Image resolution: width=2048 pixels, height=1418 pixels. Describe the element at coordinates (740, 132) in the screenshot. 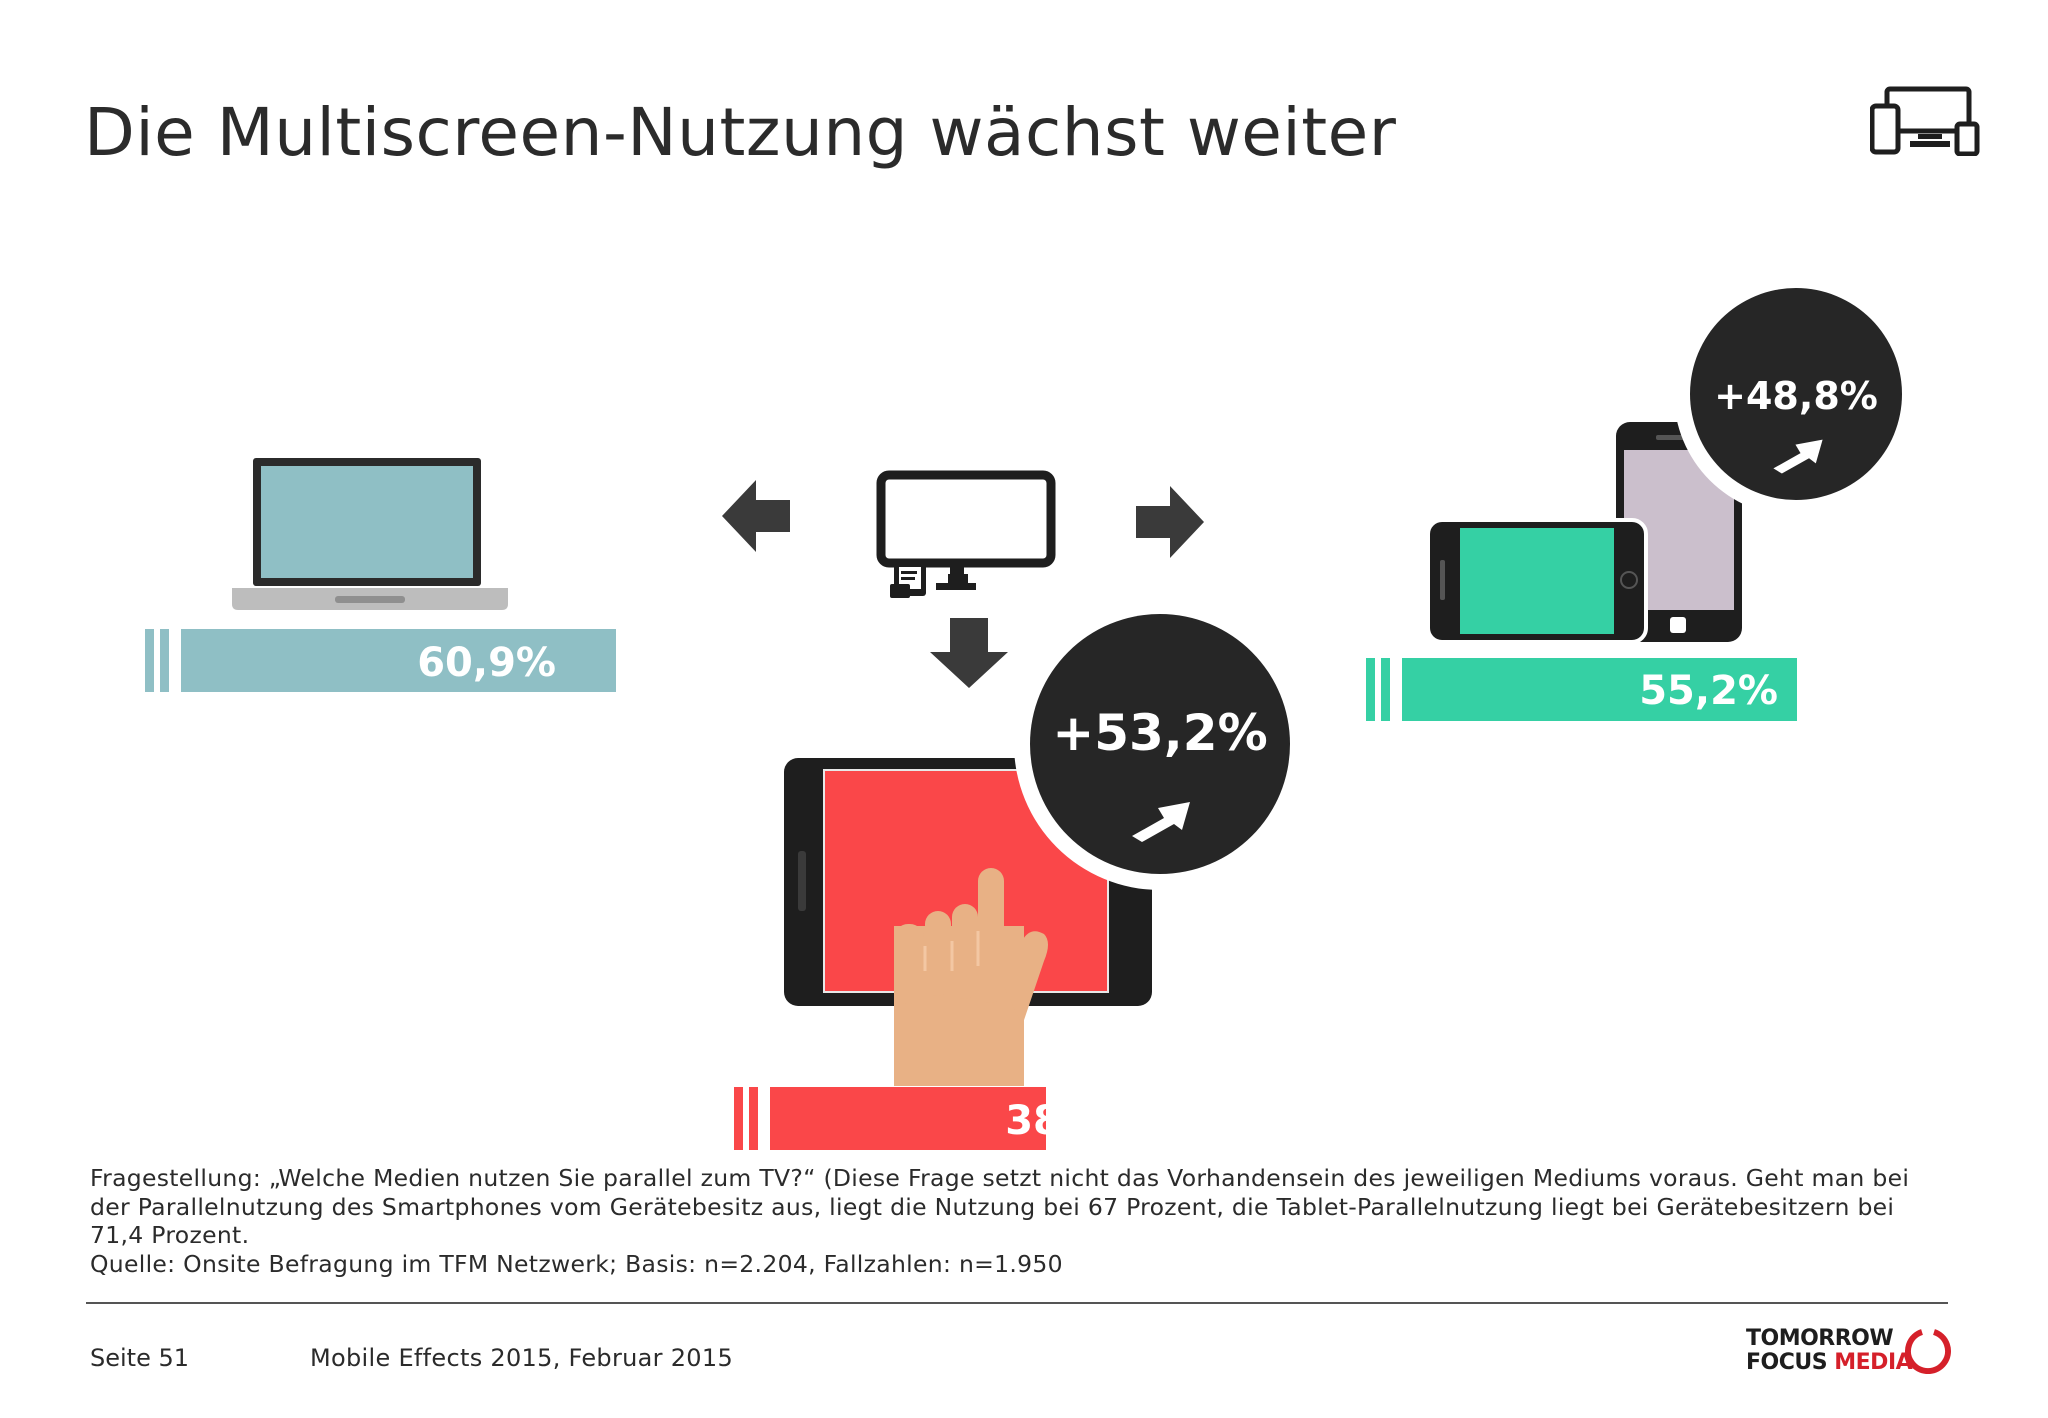

I see `page-title: Die Multiscreen-Nutzung wächst weiter` at that location.